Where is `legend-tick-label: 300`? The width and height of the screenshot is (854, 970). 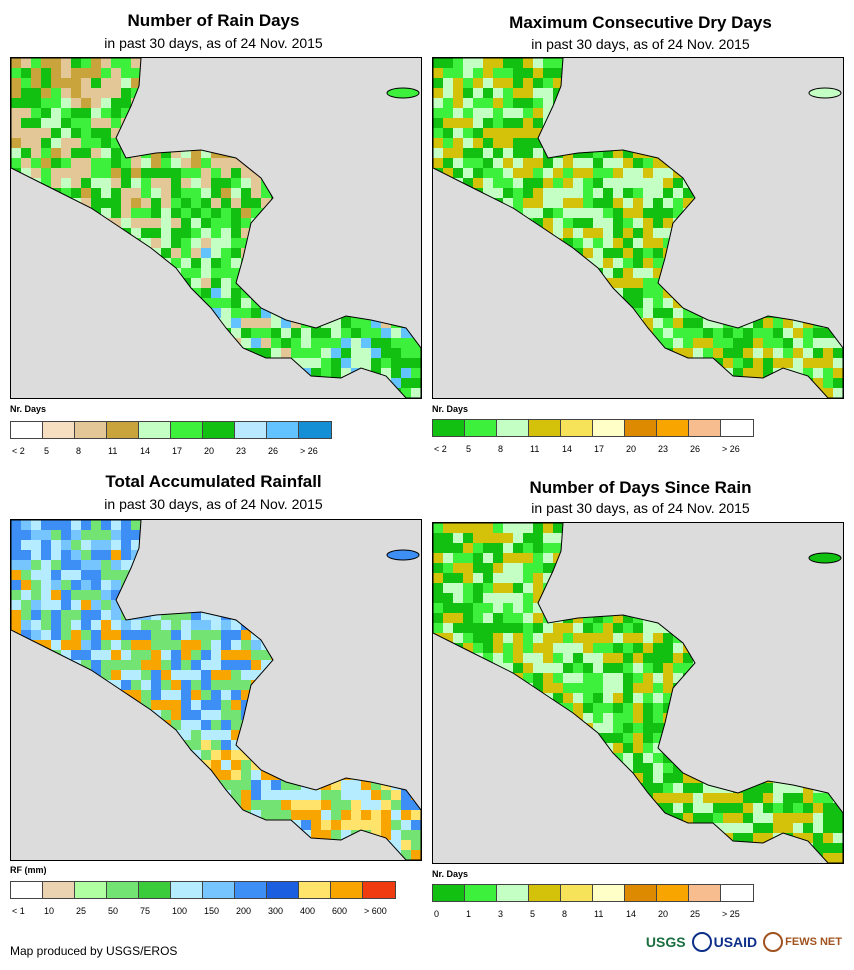 legend-tick-label: 300 is located at coordinates (276, 911).